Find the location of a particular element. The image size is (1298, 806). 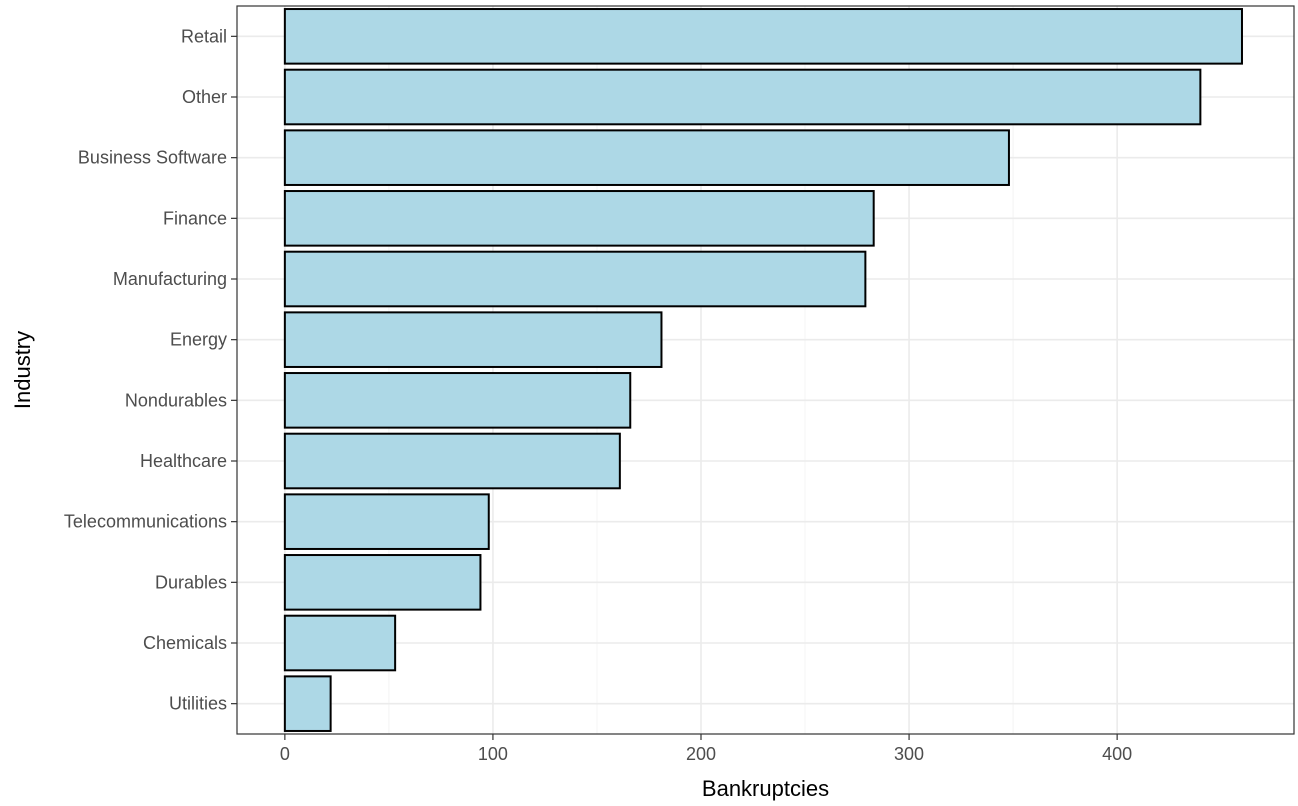

x-tick-label: 400 is located at coordinates (1117, 754).